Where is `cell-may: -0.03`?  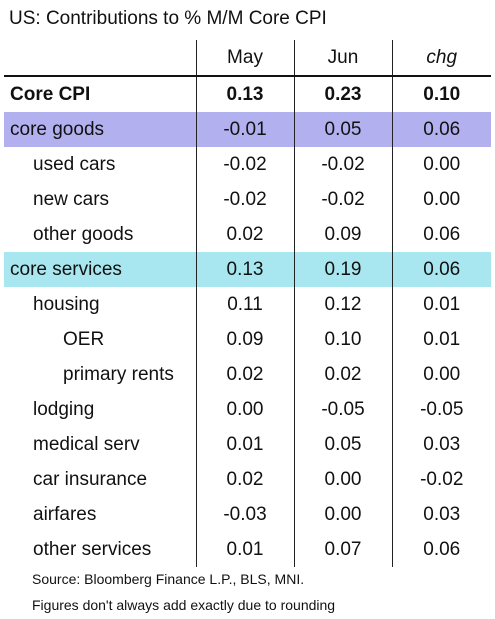
cell-may: -0.03 is located at coordinates (244, 514).